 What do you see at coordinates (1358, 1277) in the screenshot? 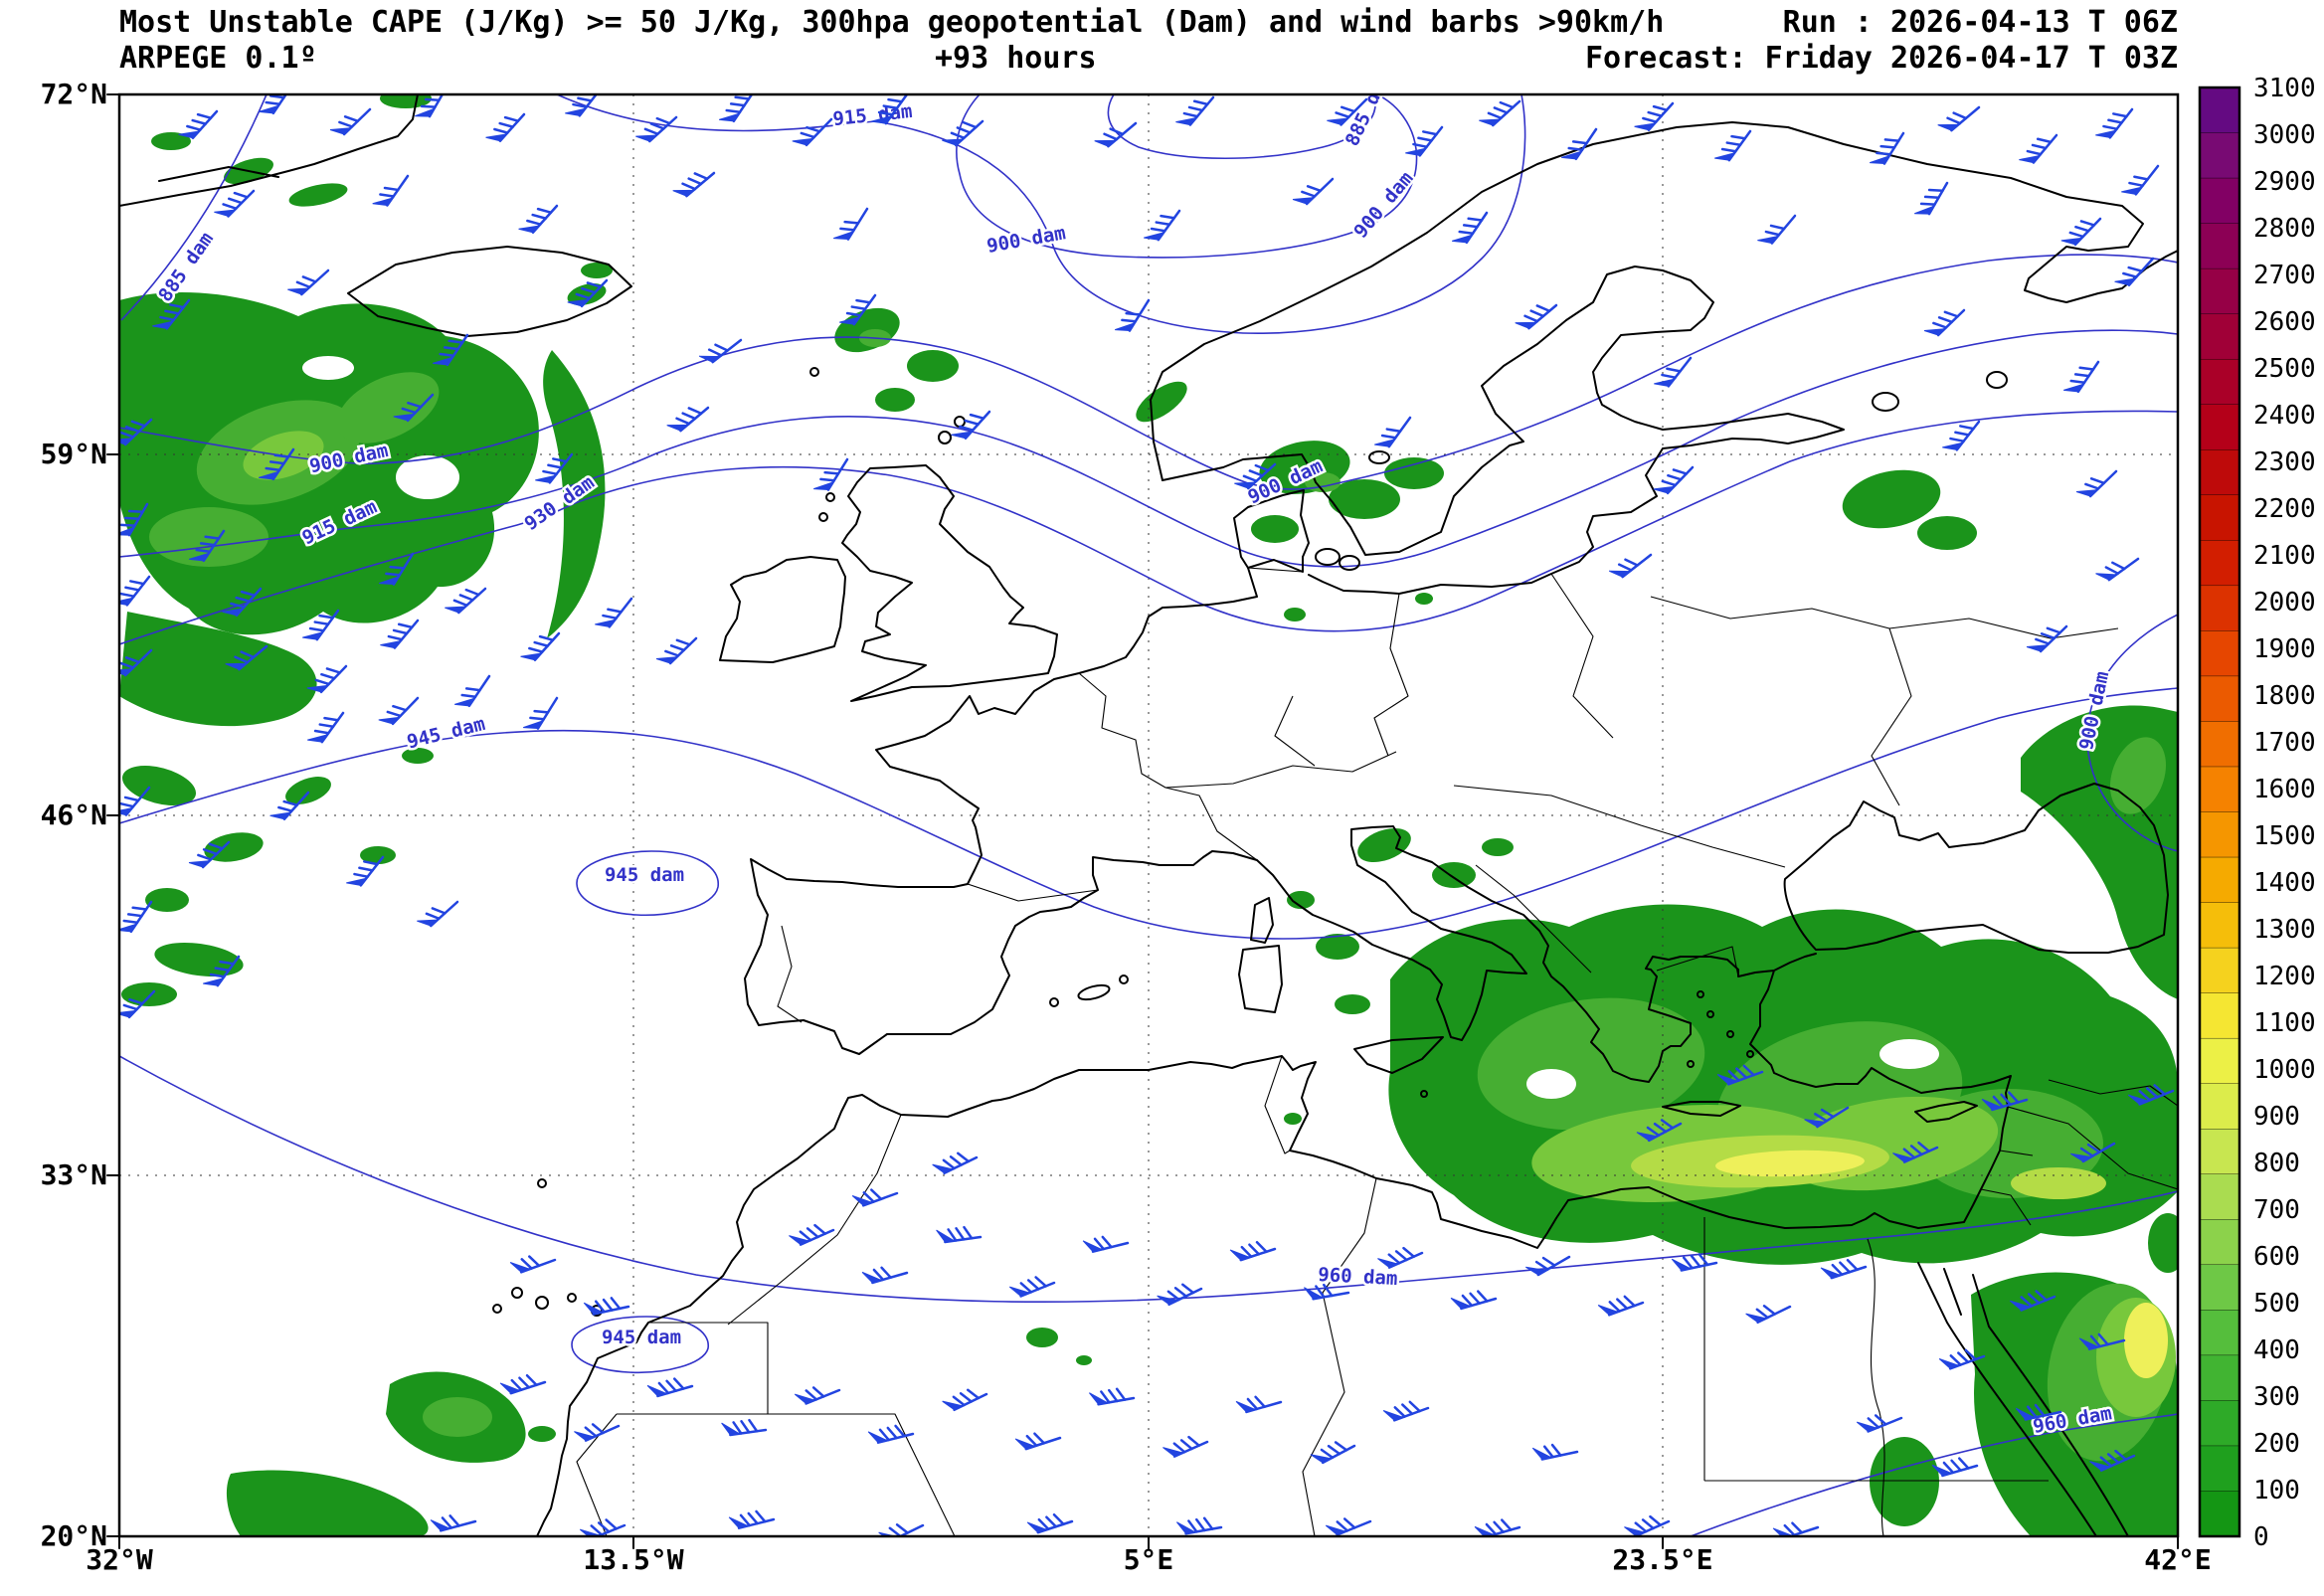
I see `contour-label: 960 dam` at bounding box center [1358, 1277].